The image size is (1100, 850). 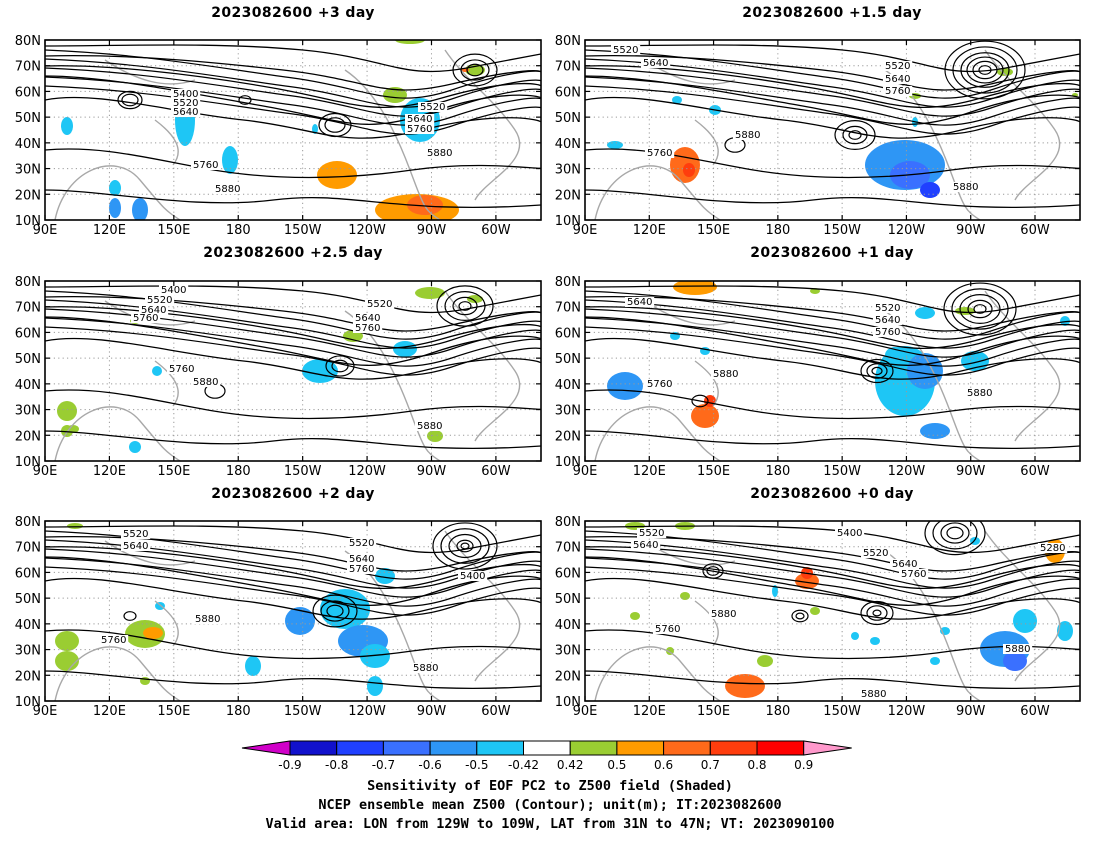 I want to click on colorbar-label: 0.9, so click(x=803, y=765).